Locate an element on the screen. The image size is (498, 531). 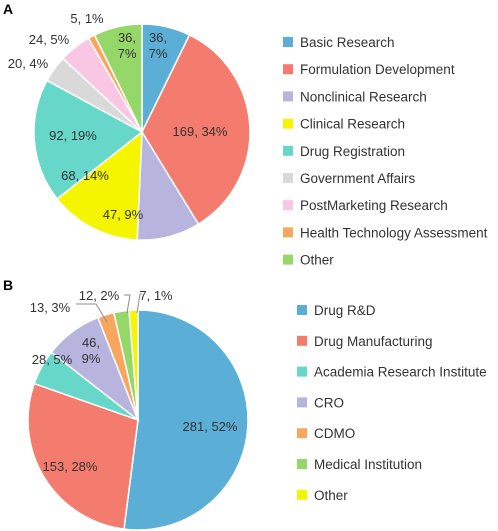
leader-line-medical-institution is located at coordinates (127, 304).